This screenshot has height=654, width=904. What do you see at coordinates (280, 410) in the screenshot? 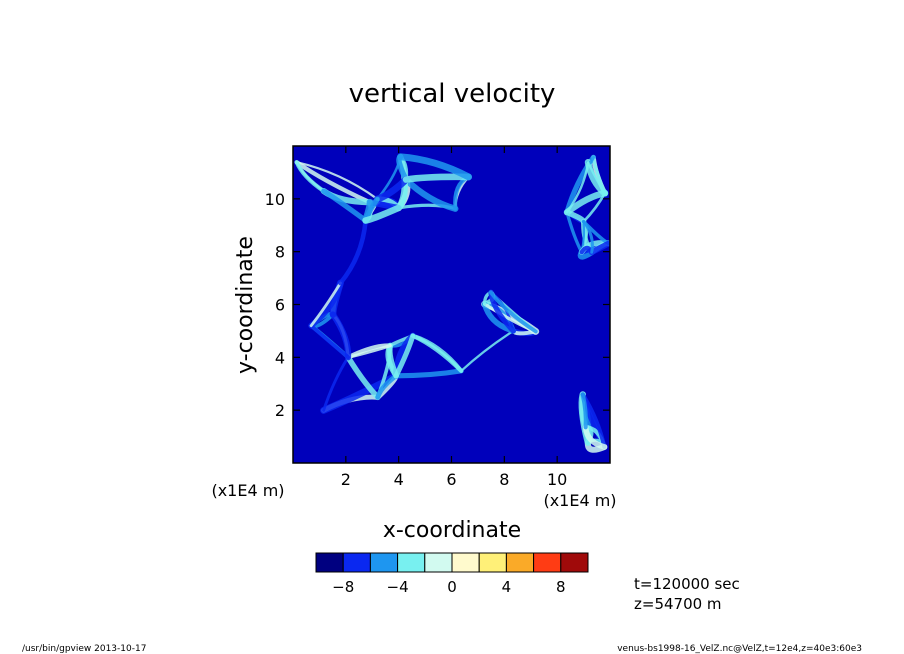
I see `y-tick-label: 2` at bounding box center [280, 410].